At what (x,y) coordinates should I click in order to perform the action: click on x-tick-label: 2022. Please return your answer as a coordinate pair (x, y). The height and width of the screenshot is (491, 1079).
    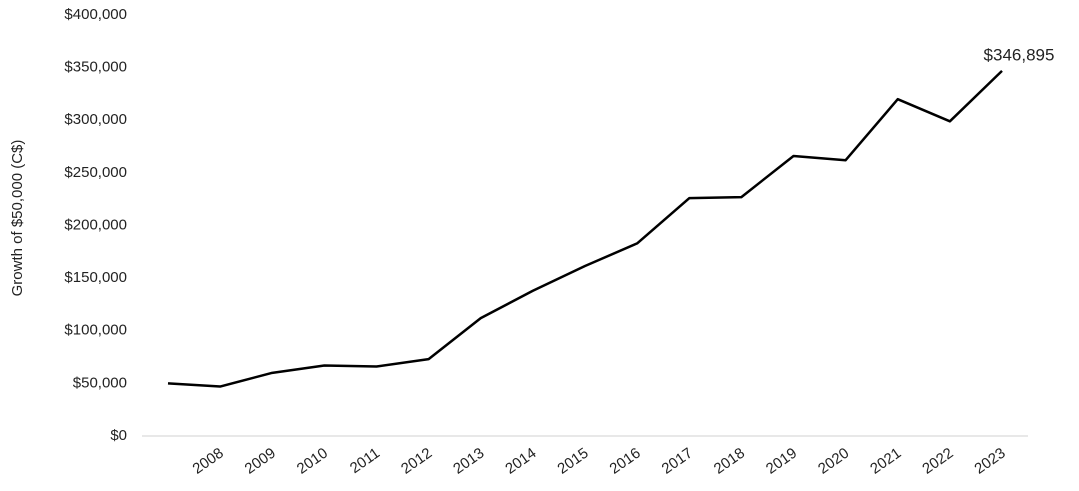
    Looking at the image, I should click on (937, 461).